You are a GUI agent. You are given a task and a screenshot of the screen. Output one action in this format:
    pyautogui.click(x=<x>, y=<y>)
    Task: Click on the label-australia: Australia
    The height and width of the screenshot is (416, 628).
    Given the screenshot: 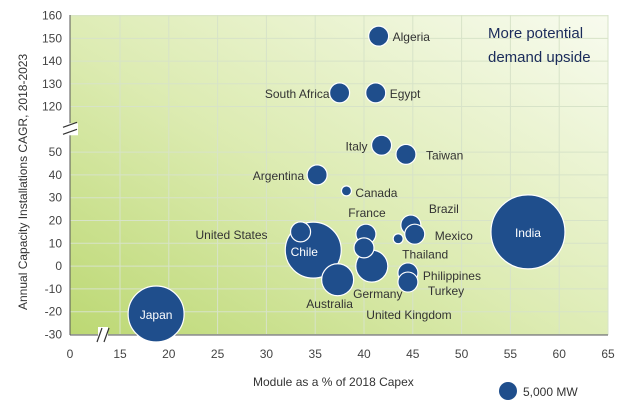 What is the action you would take?
    pyautogui.click(x=329, y=304)
    